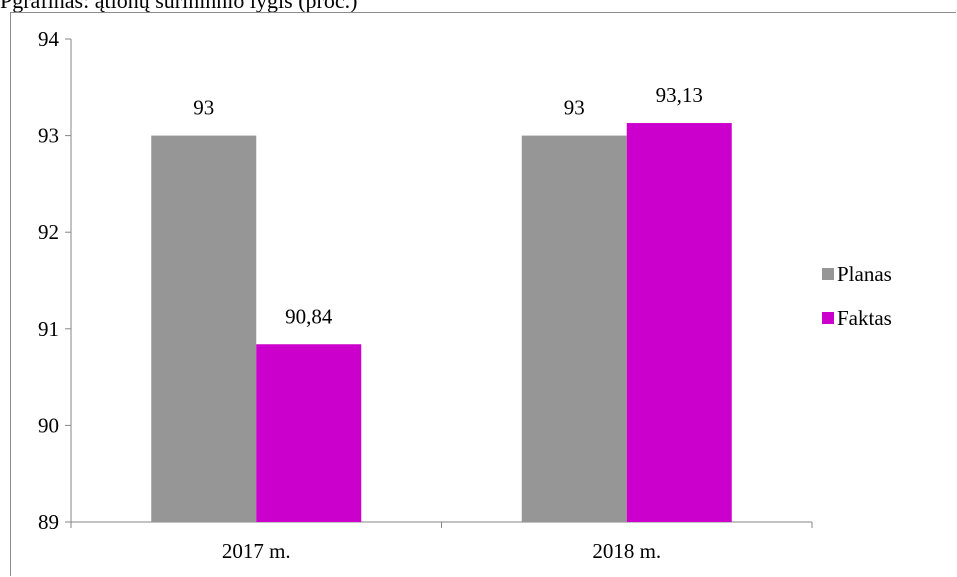  Describe the element at coordinates (441, 542) in the screenshot. I see `x-axis: 2017 m. 2018 m.` at that location.